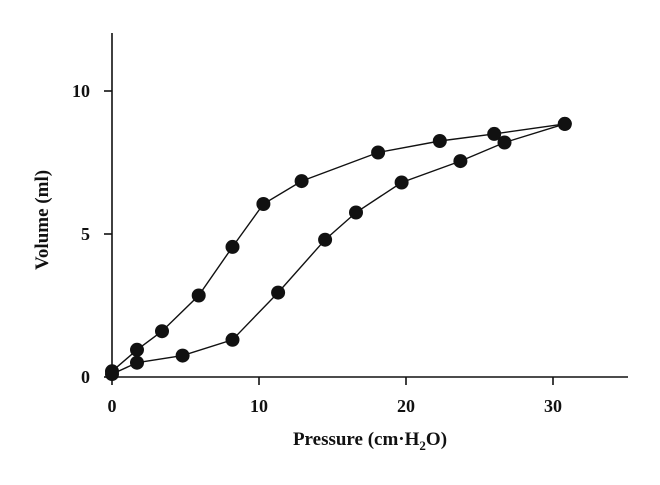  Describe the element at coordinates (112, 406) in the screenshot. I see `x-tick-label: 0` at that location.